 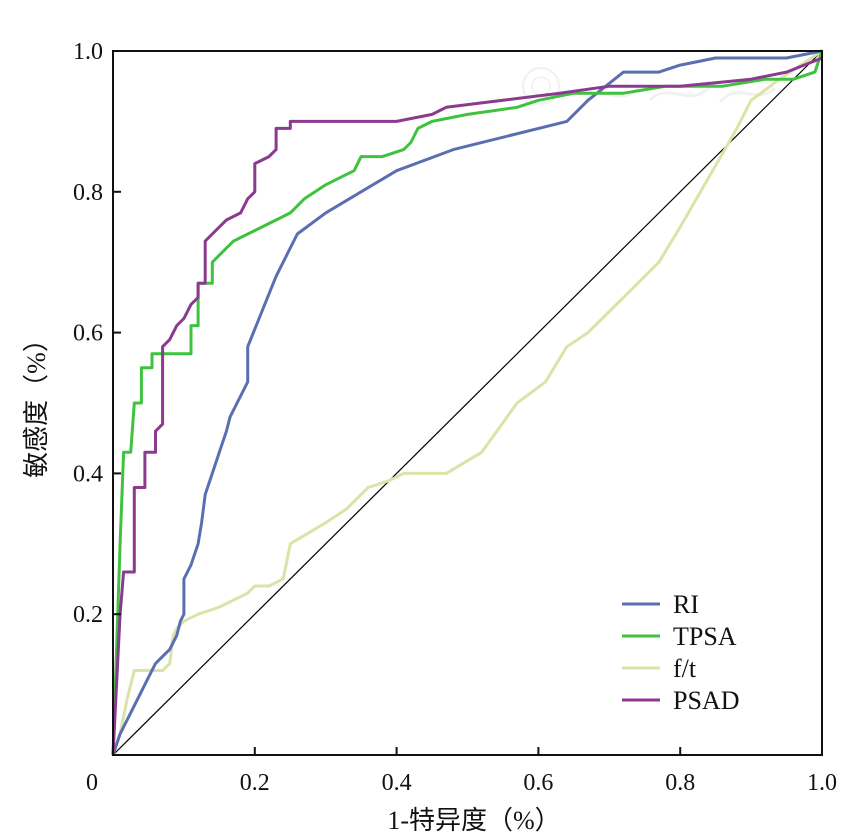 I want to click on y-tick-label: 0.8, so click(x=88, y=193).